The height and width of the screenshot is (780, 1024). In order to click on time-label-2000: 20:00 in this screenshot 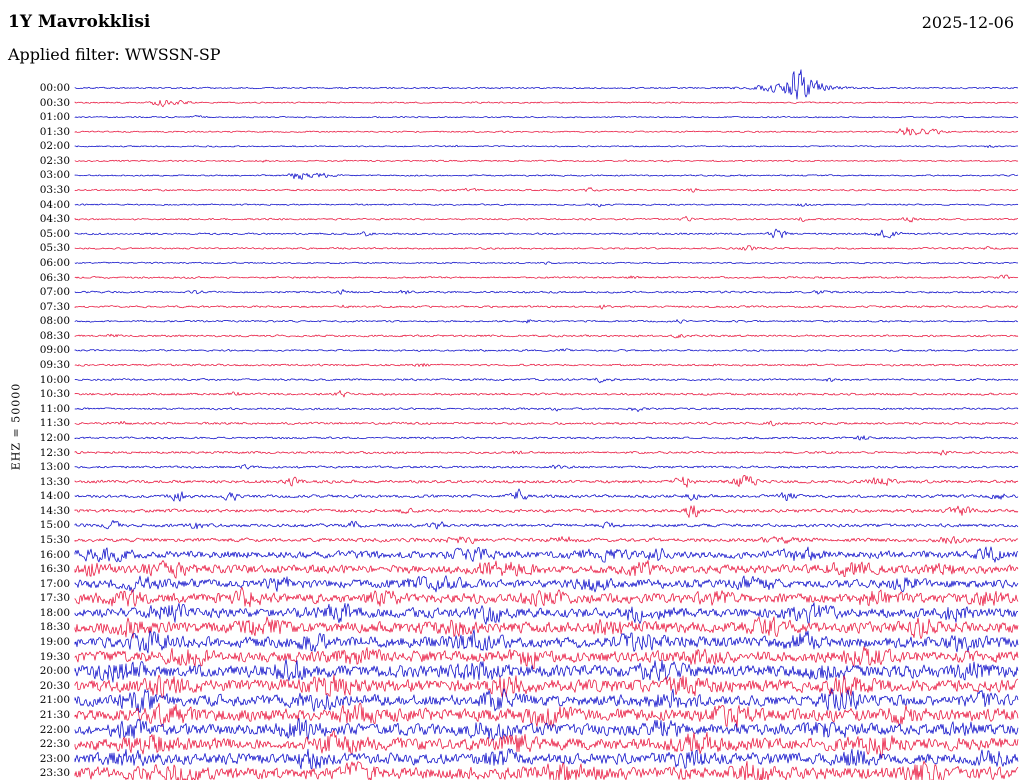, I will do `click(54, 671)`.